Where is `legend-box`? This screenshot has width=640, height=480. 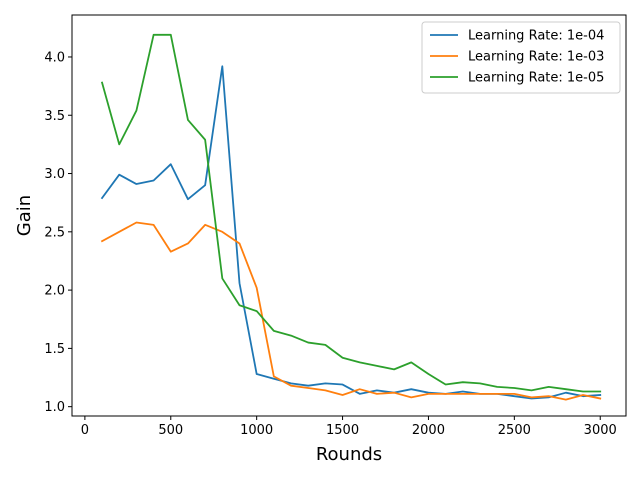
legend-box is located at coordinates (521, 57).